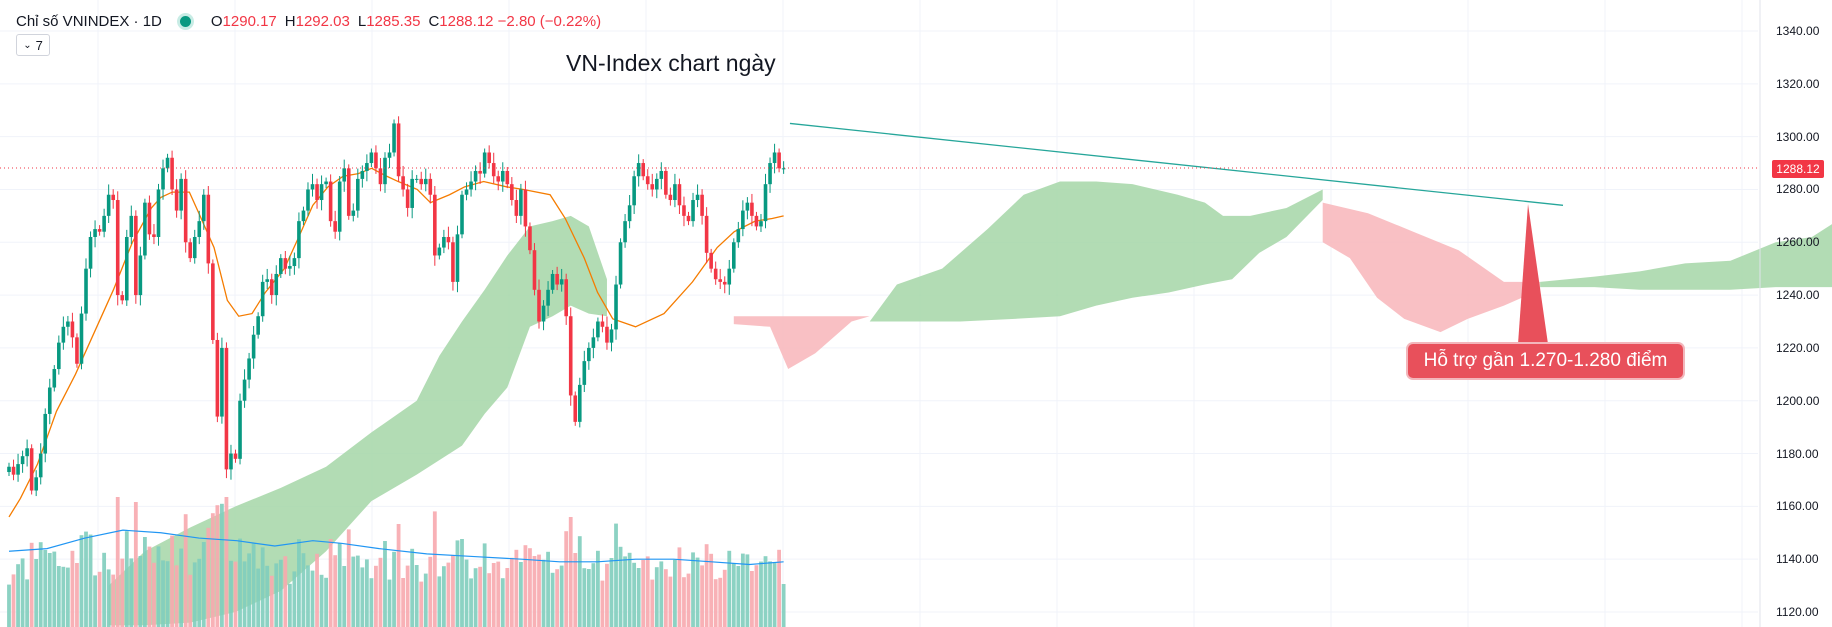 The width and height of the screenshot is (1832, 627). What do you see at coordinates (1176, 164) in the screenshot?
I see `resistance-line` at bounding box center [1176, 164].